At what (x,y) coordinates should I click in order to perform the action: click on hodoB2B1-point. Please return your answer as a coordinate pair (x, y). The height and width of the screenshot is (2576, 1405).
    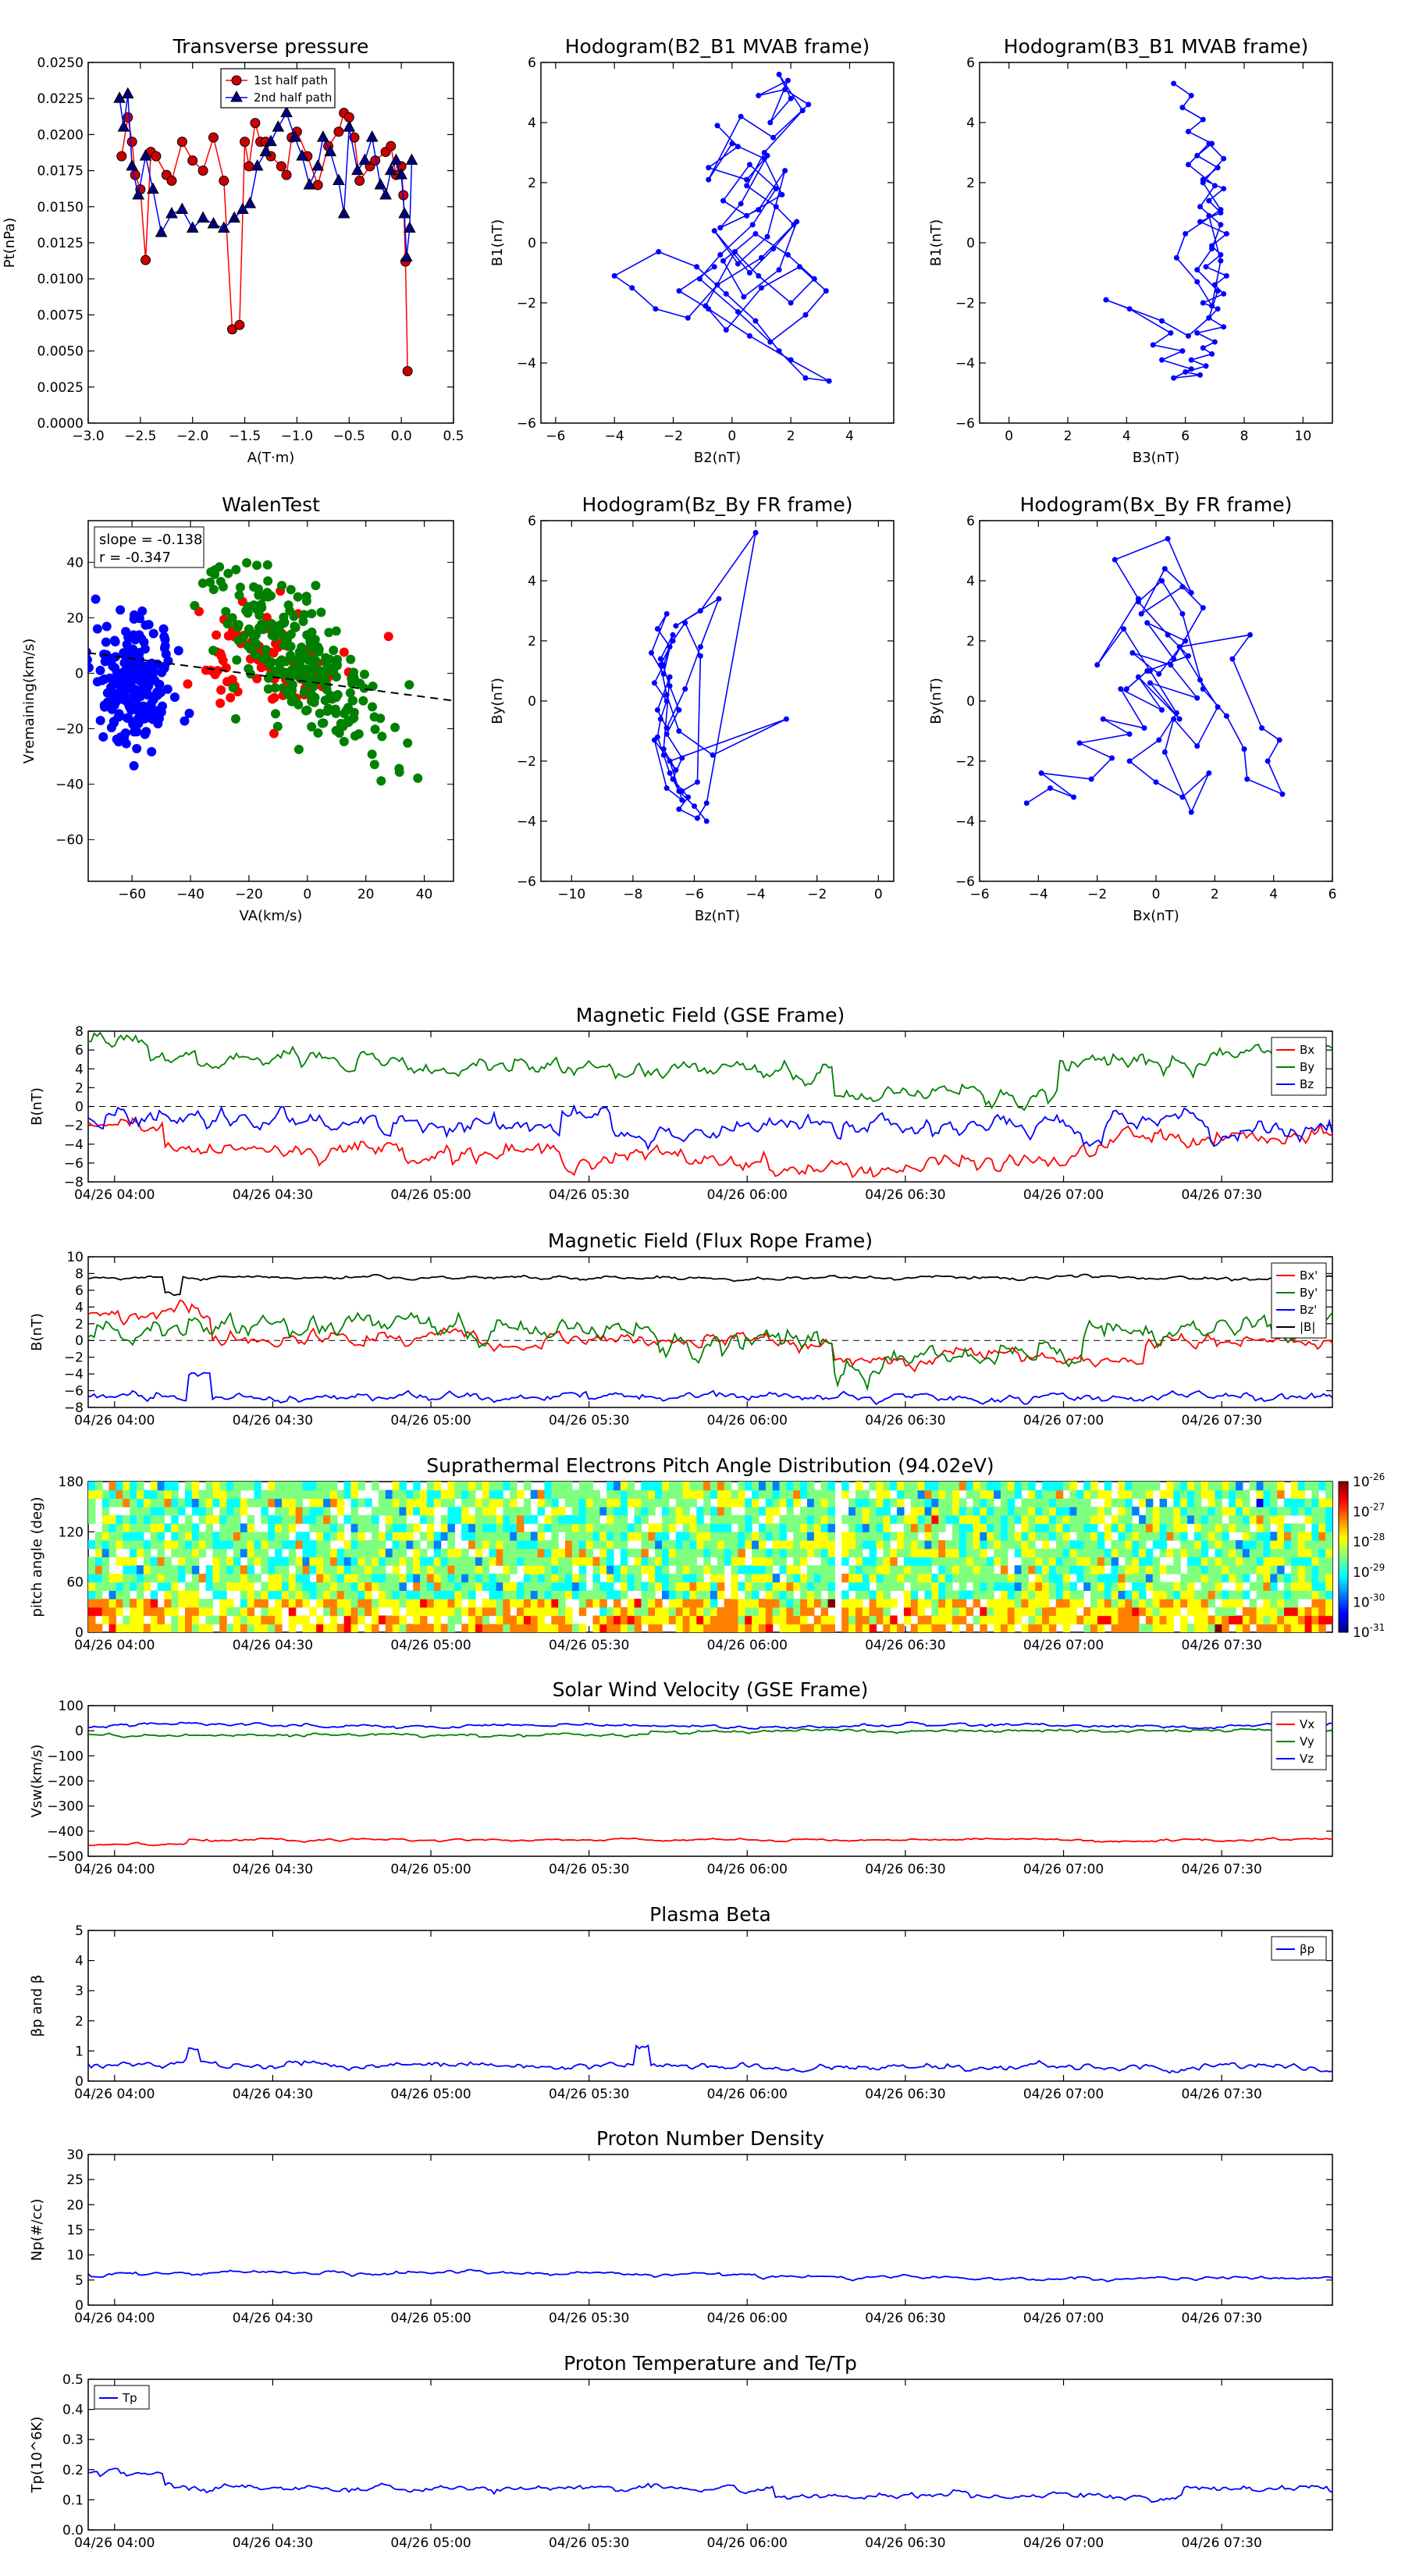
    Looking at the image, I should click on (752, 225).